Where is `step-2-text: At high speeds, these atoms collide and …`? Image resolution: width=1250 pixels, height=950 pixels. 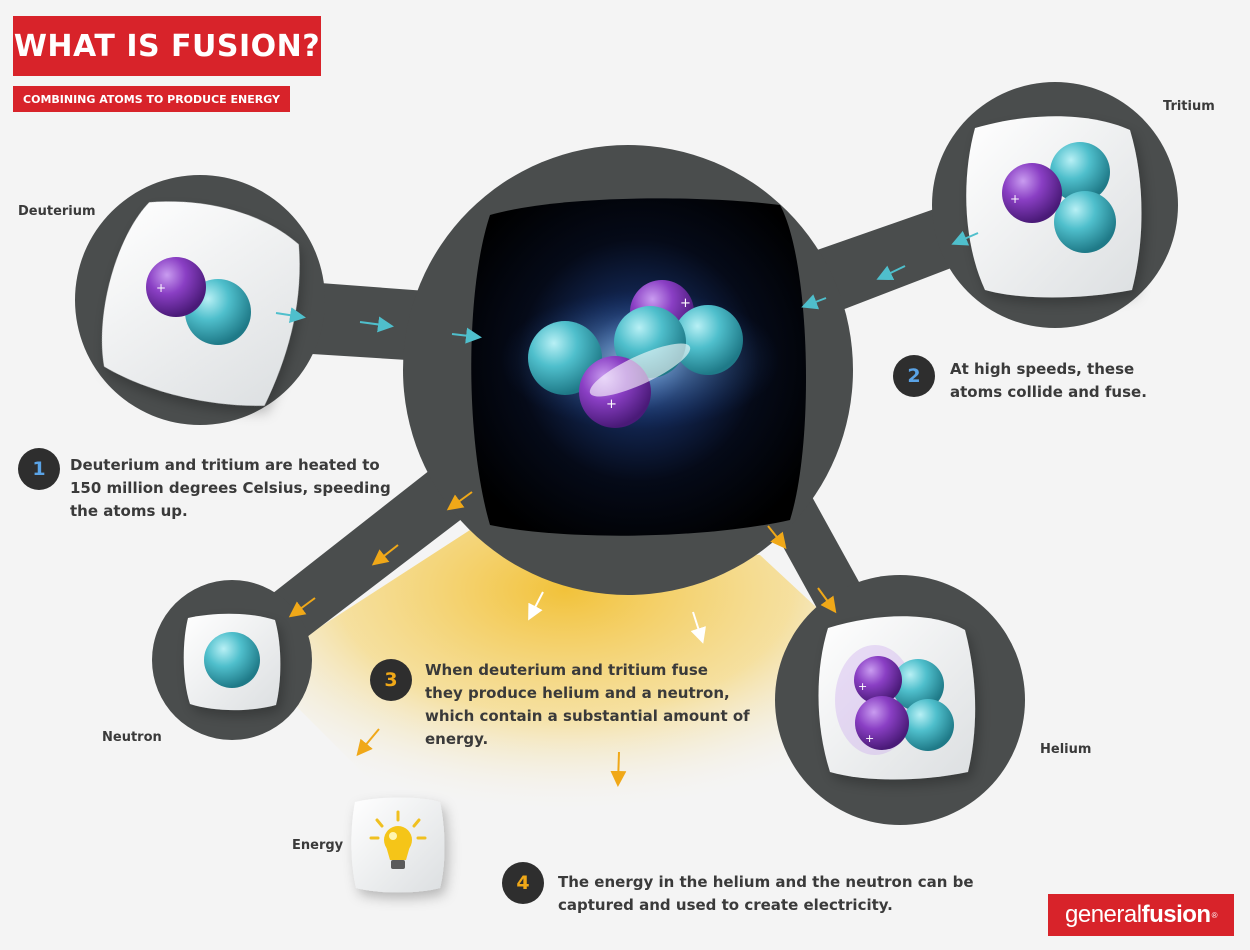
step-2-text: At high speeds, these atoms collide and … is located at coordinates (1048, 381).